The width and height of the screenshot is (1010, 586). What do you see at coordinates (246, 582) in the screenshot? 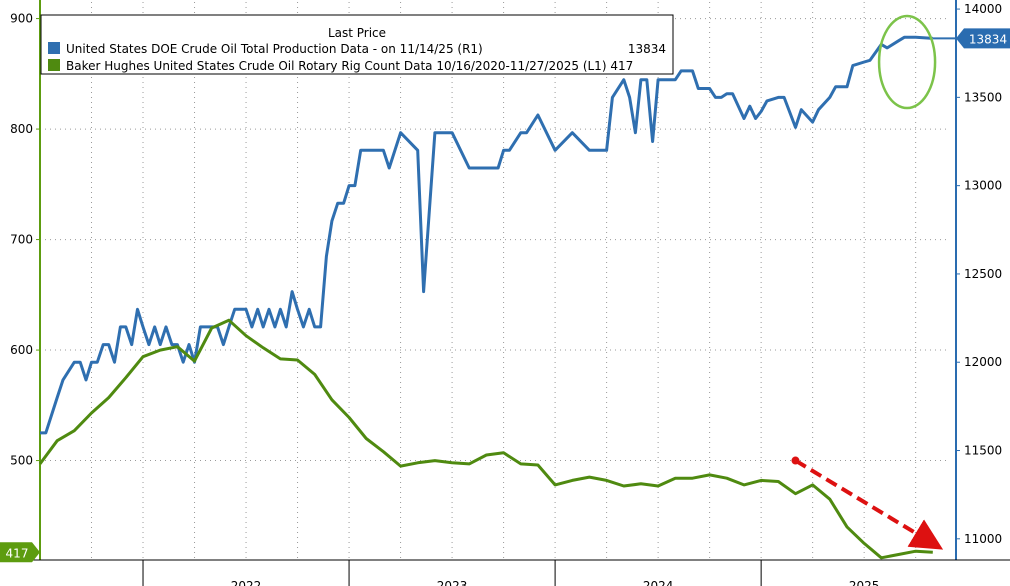
I see `x-tick-label: 2022` at bounding box center [246, 582].